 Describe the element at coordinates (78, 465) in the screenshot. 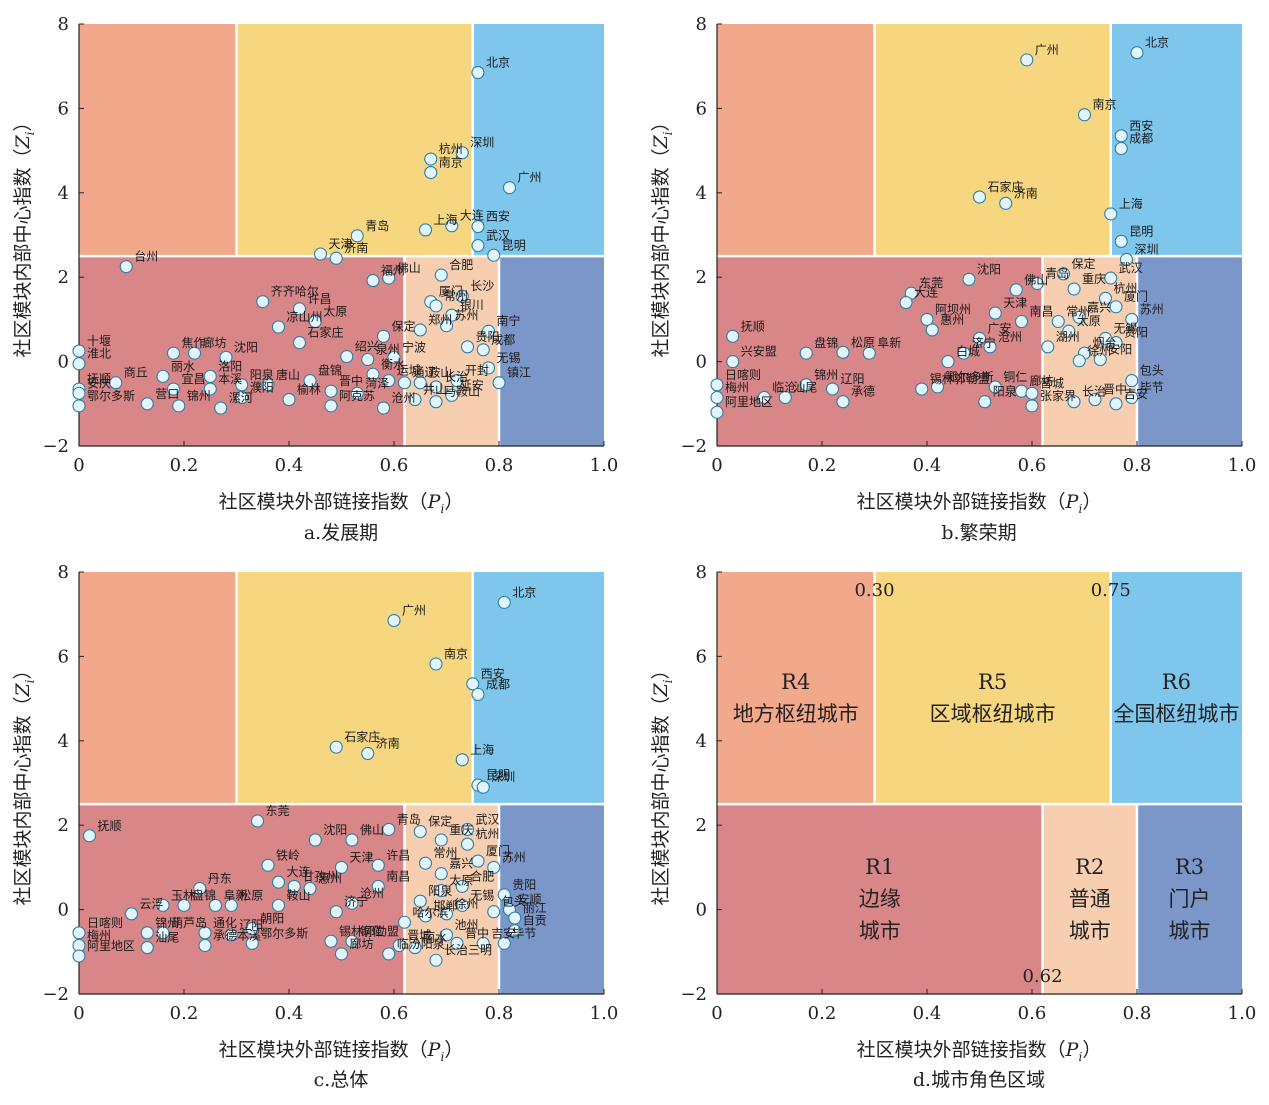

I see `x-tick-label: 0` at that location.